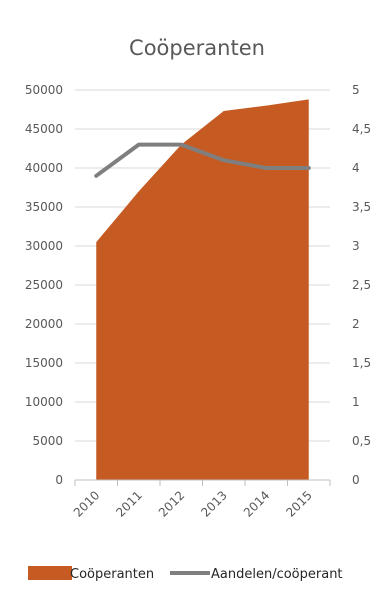 This screenshot has height=600, width=377. What do you see at coordinates (256, 503) in the screenshot?
I see `x-tick-label: 2014` at bounding box center [256, 503].